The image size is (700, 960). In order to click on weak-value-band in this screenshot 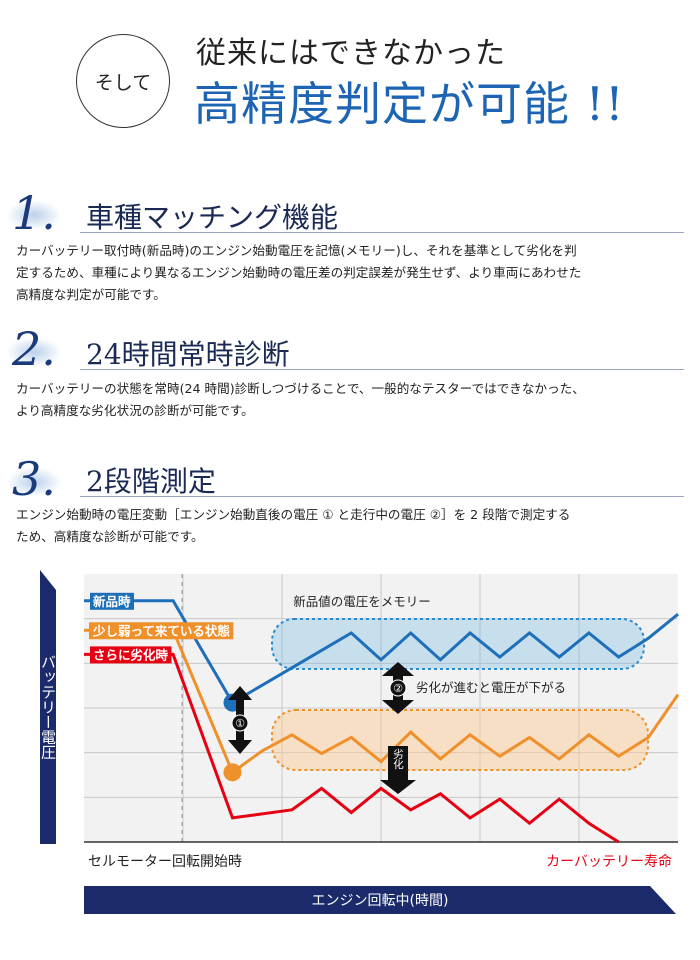, I will do `click(460, 740)`.